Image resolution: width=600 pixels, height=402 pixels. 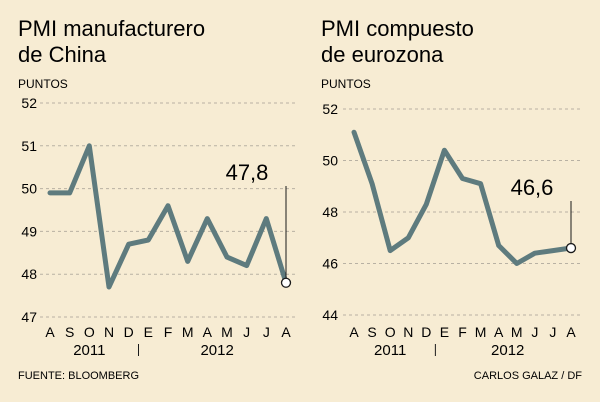 What do you see at coordinates (78, 376) in the screenshot?
I see `source-note: FUENTE: BLOOMBERG` at bounding box center [78, 376].